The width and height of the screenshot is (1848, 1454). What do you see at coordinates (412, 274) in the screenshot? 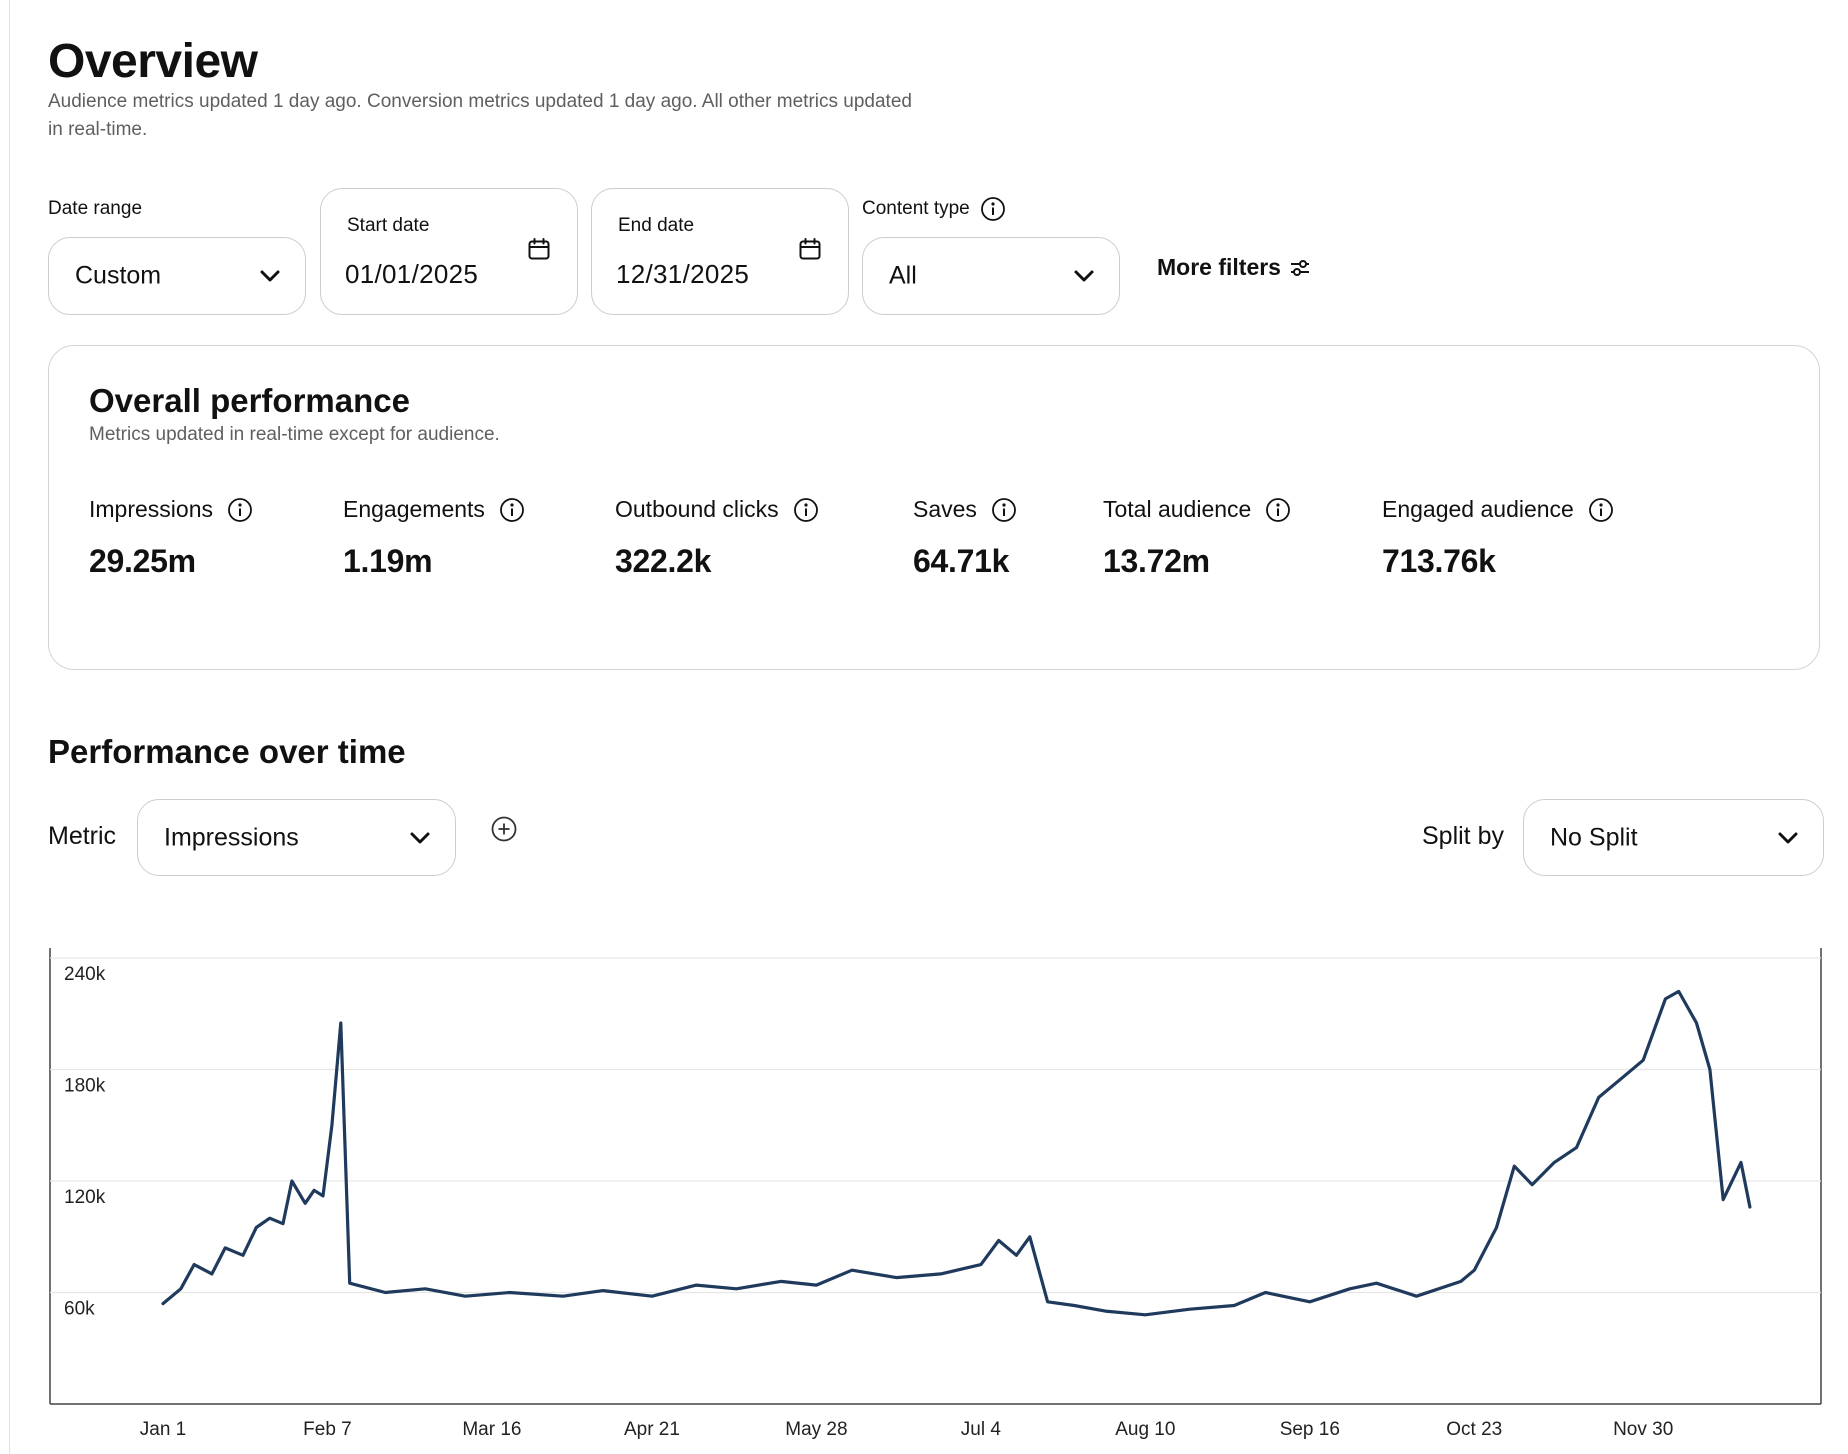
I see `start-date-value: 01/01/2025` at bounding box center [412, 274].